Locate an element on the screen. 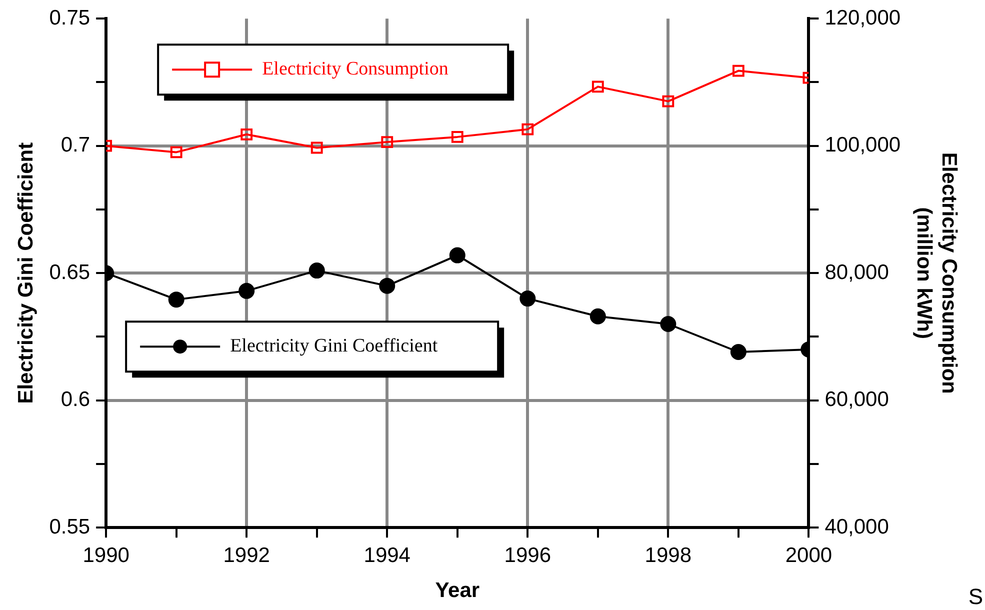 This screenshot has width=985, height=610. y2-tick-label: 120,000 is located at coordinates (862, 18).